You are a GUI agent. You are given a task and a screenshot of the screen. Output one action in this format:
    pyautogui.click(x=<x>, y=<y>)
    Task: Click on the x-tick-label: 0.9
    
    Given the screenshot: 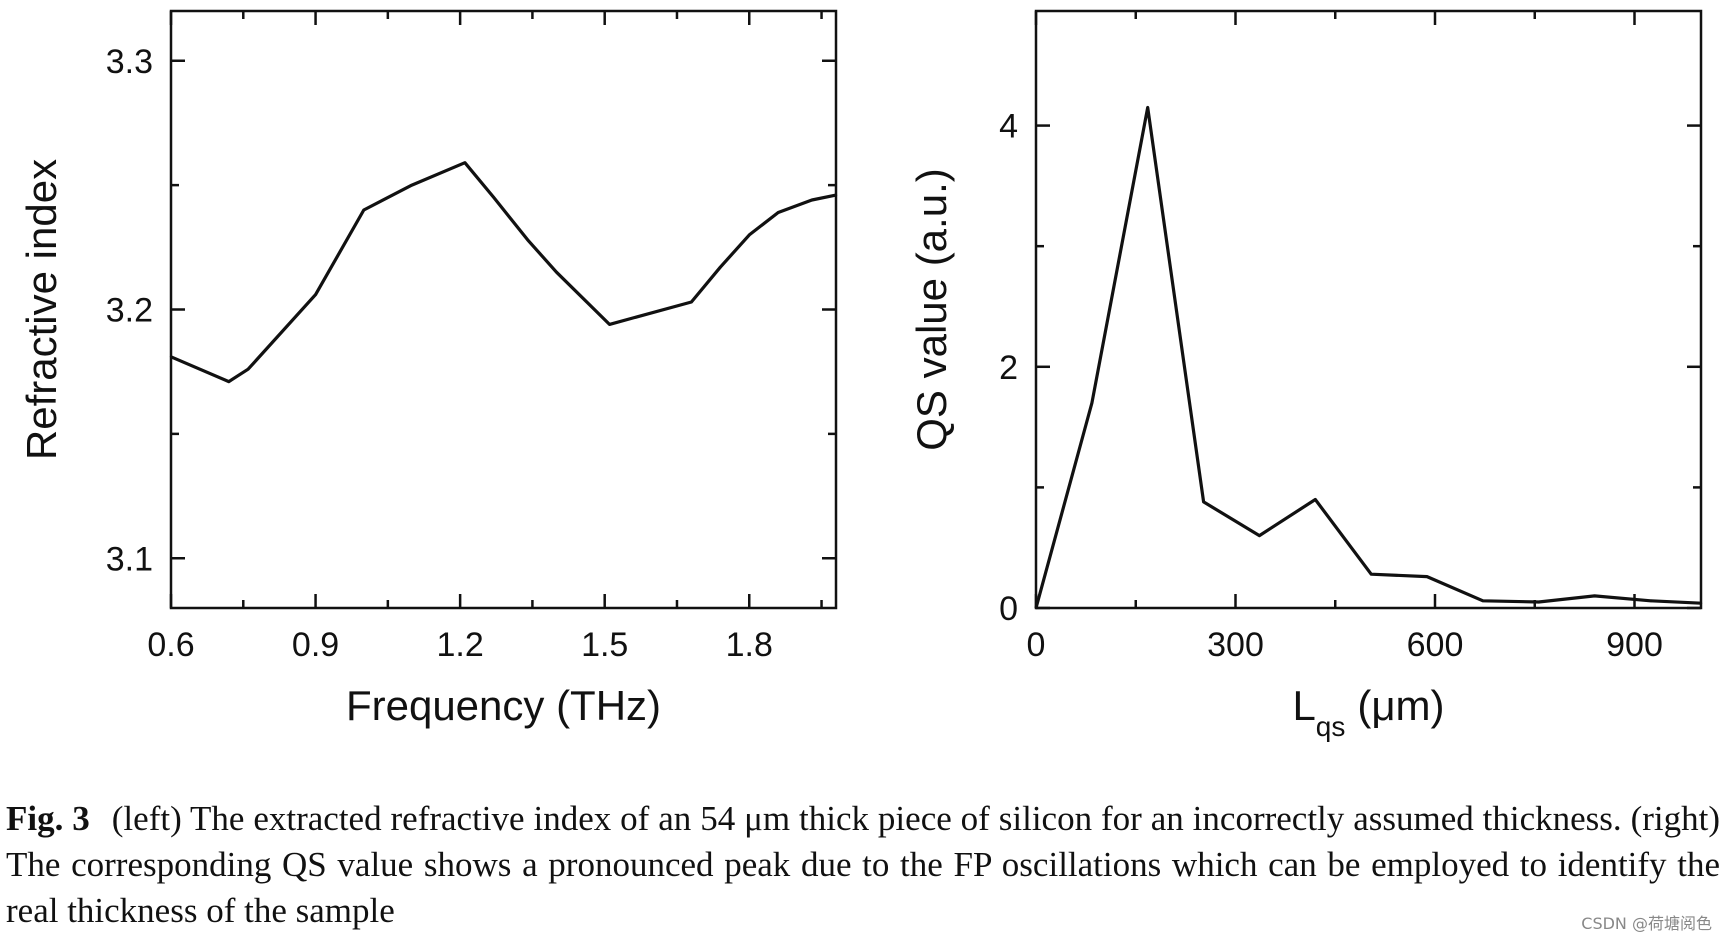 What is the action you would take?
    pyautogui.click(x=315, y=645)
    